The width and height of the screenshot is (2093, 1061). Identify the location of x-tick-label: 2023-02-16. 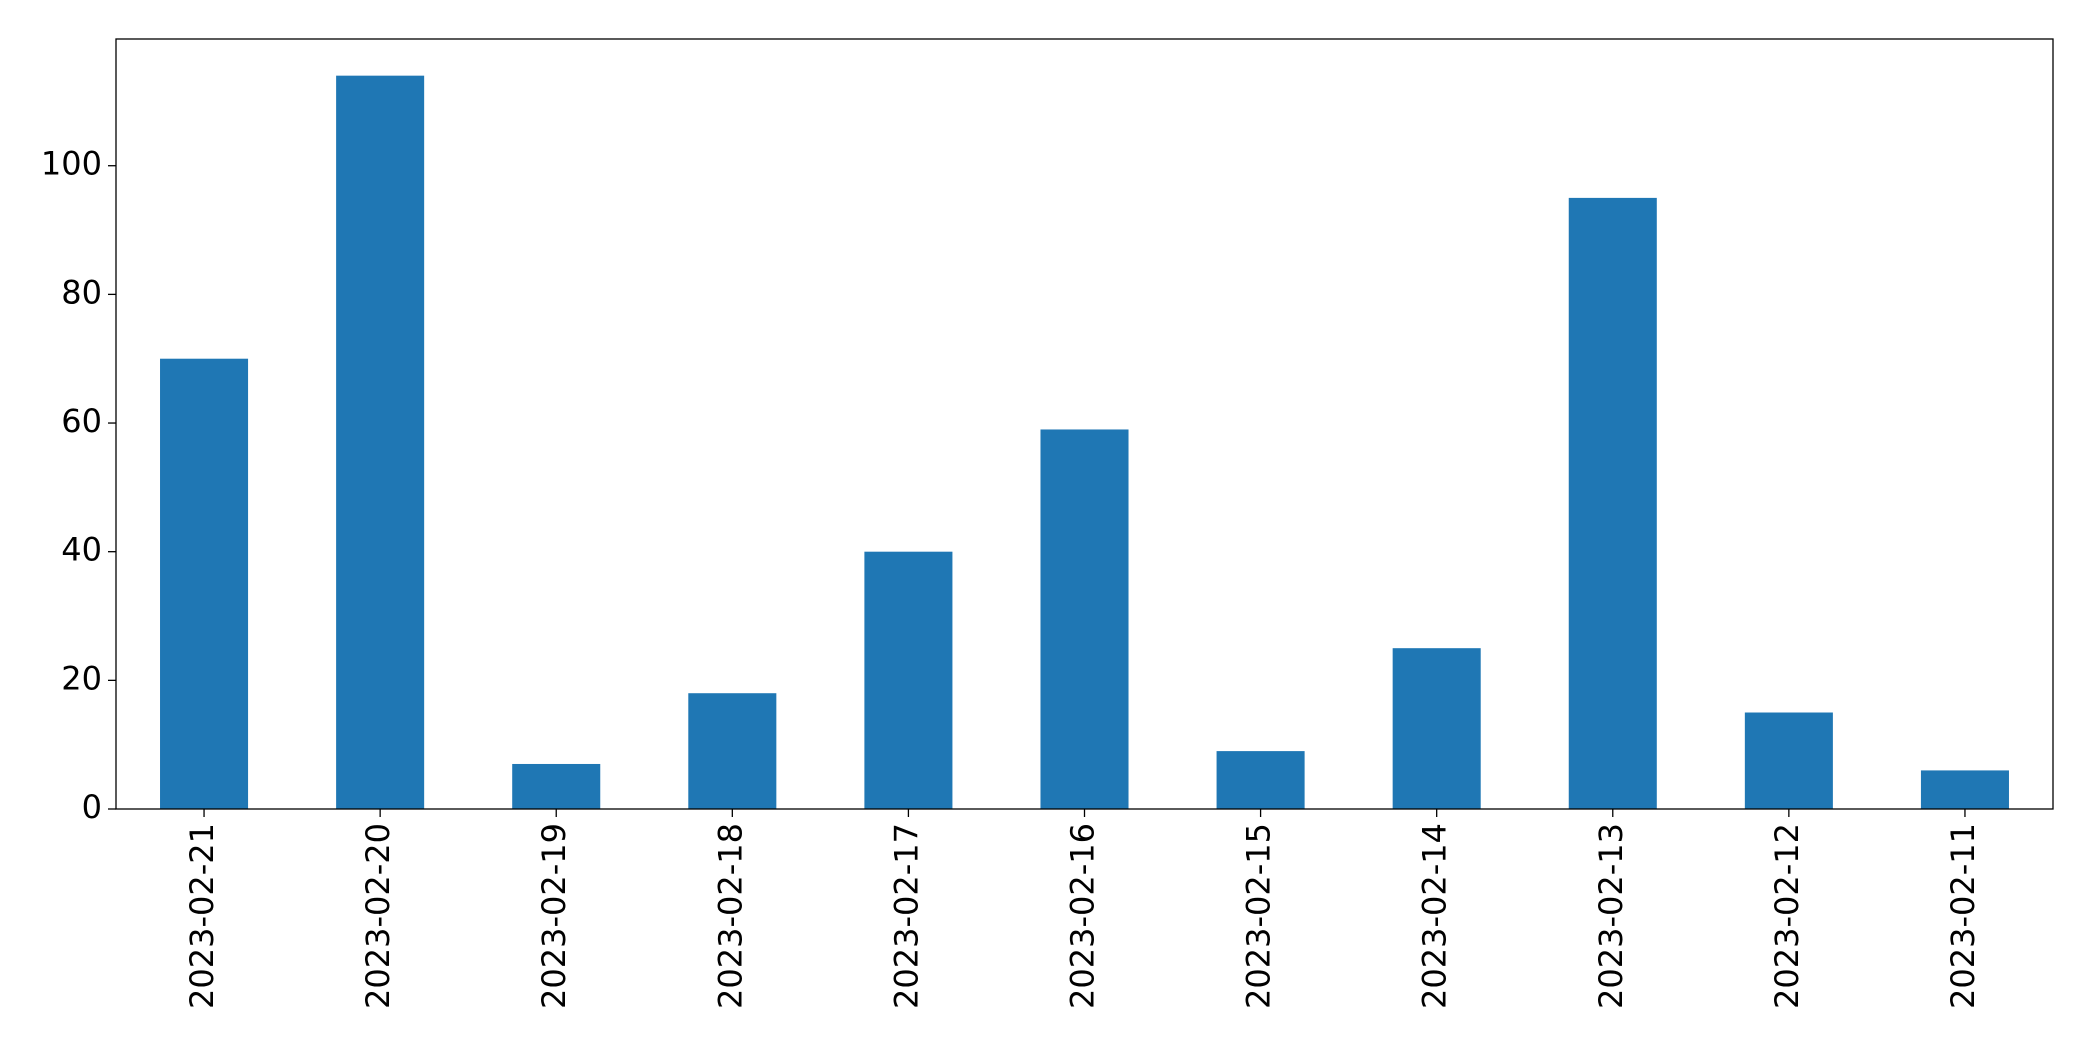
(1083, 916).